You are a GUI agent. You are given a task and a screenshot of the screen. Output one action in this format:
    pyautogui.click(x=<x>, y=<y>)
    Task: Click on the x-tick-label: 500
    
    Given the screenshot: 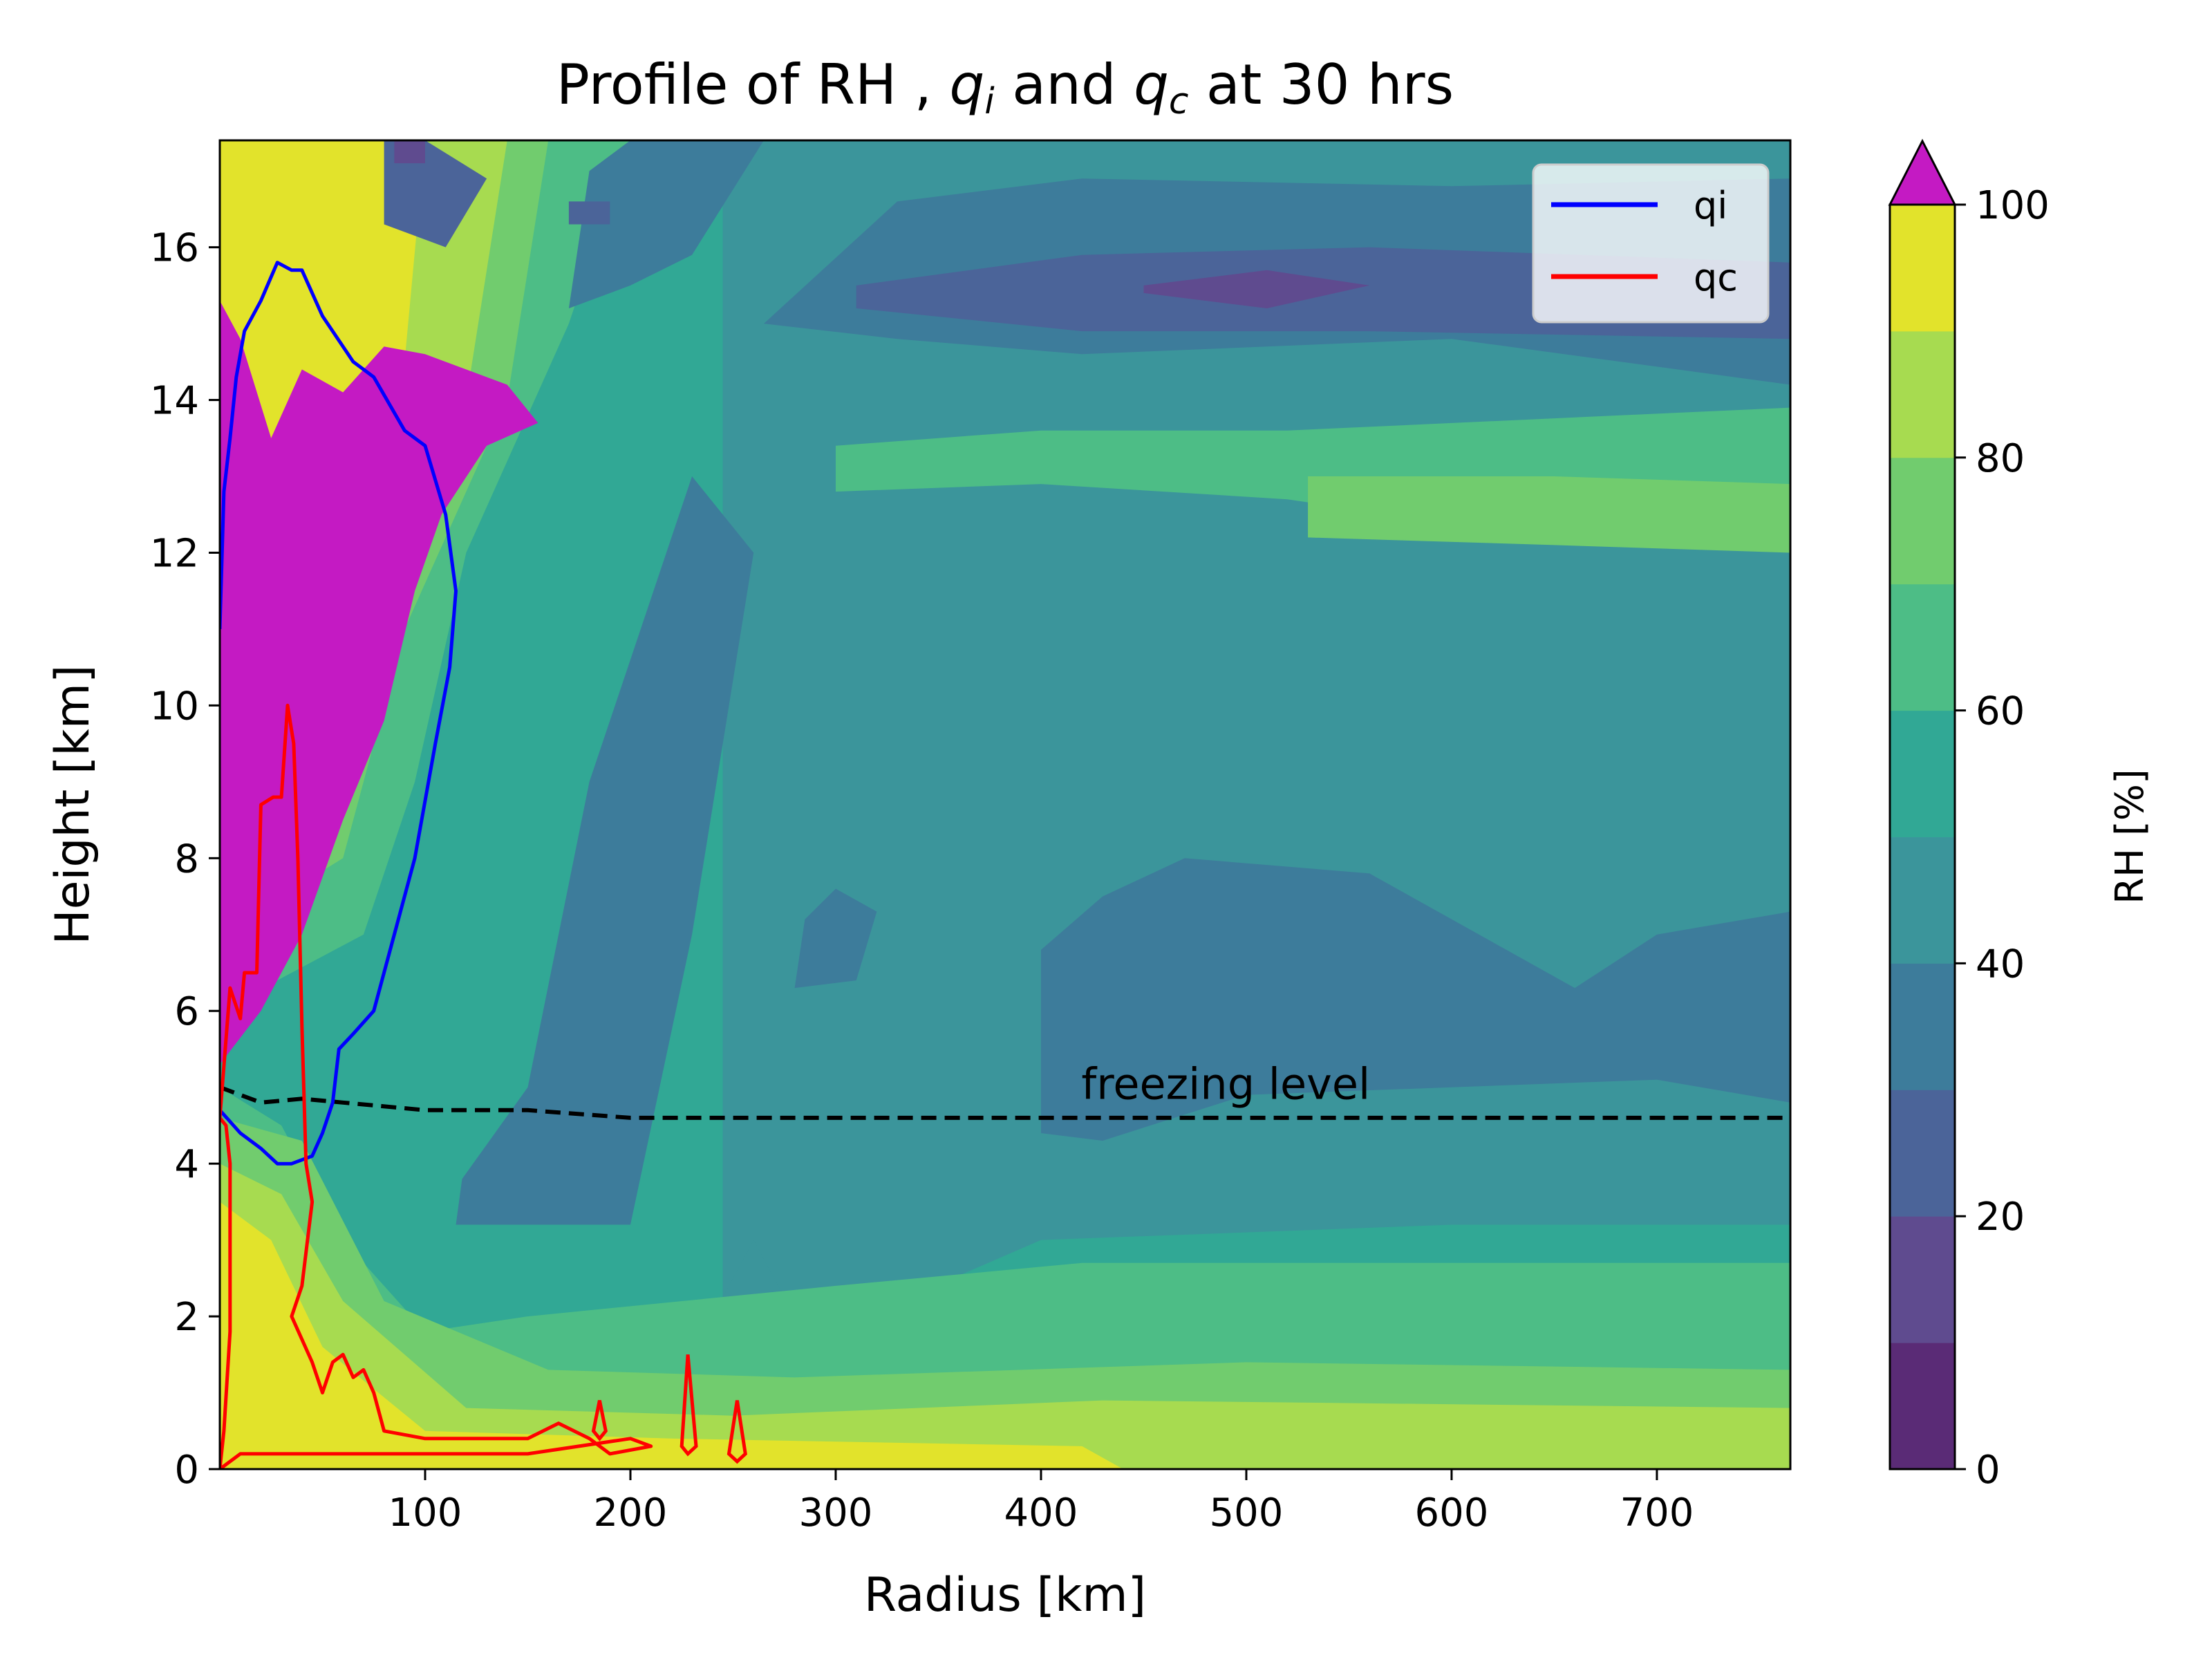 What is the action you would take?
    pyautogui.click(x=1247, y=1513)
    